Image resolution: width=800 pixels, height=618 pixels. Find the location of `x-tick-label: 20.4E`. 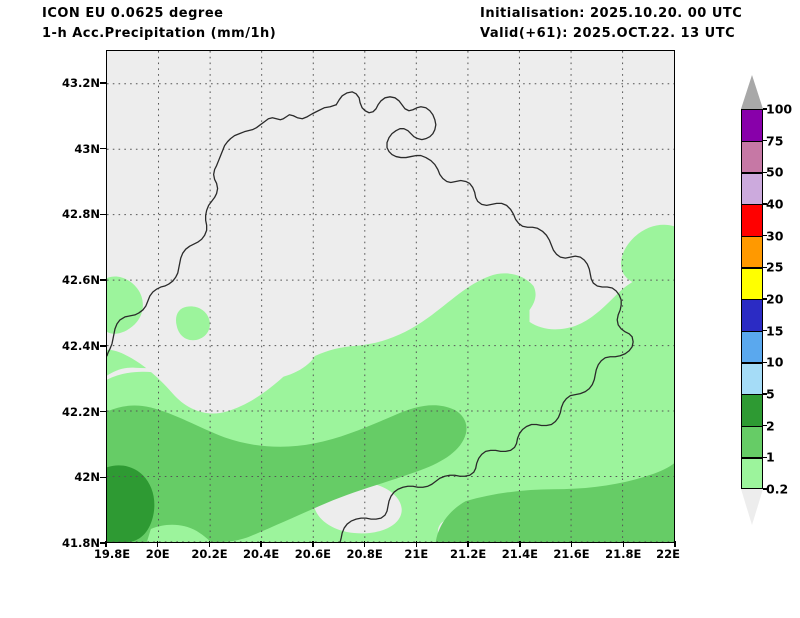

x-tick-label: 20.4E is located at coordinates (261, 554).